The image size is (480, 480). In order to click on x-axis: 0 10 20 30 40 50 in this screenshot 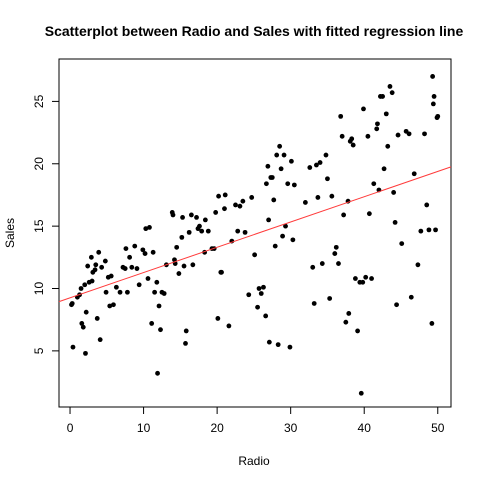, I will do `click(256, 420)`.